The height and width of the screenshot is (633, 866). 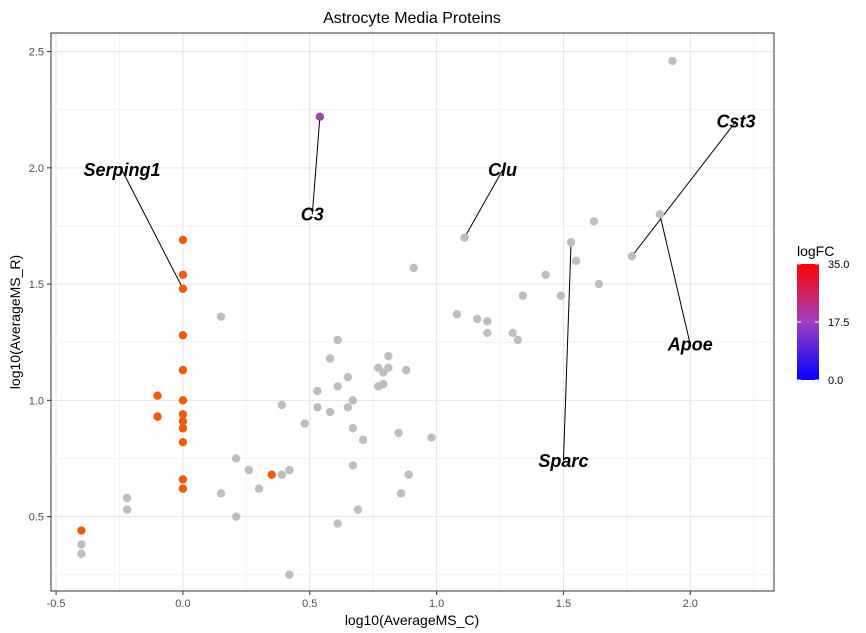 What do you see at coordinates (815, 251) in the screenshot?
I see `legend-title: logFC` at bounding box center [815, 251].